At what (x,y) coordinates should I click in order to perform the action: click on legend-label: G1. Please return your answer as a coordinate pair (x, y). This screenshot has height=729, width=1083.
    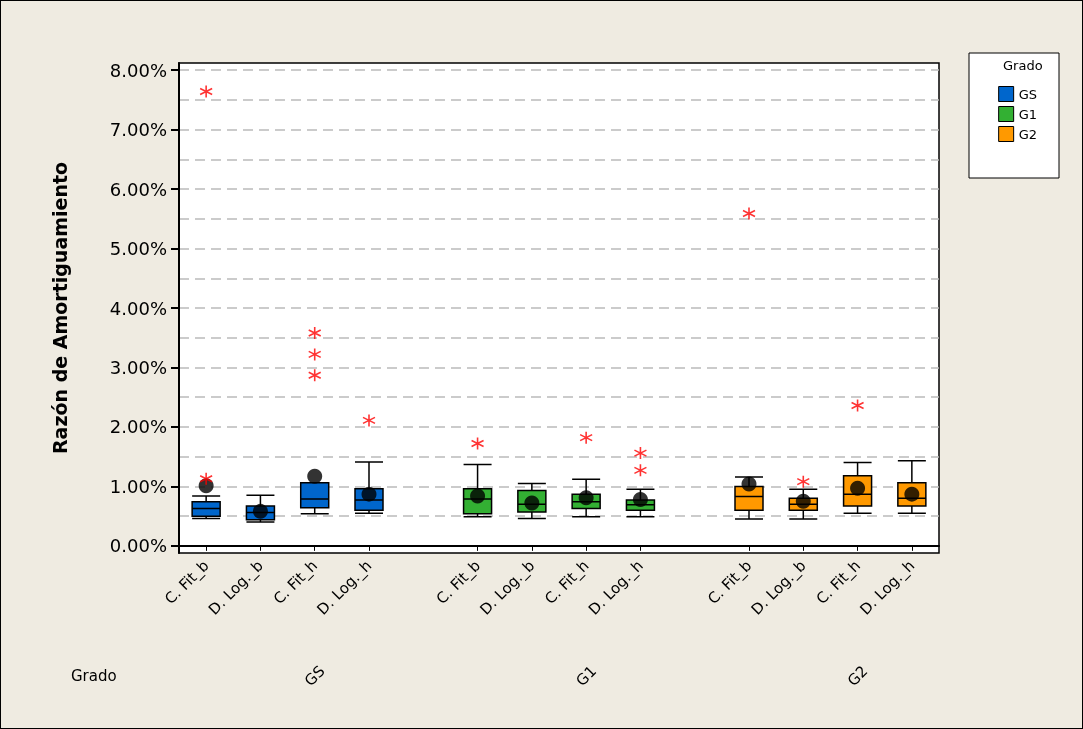
    Looking at the image, I should click on (1028, 114).